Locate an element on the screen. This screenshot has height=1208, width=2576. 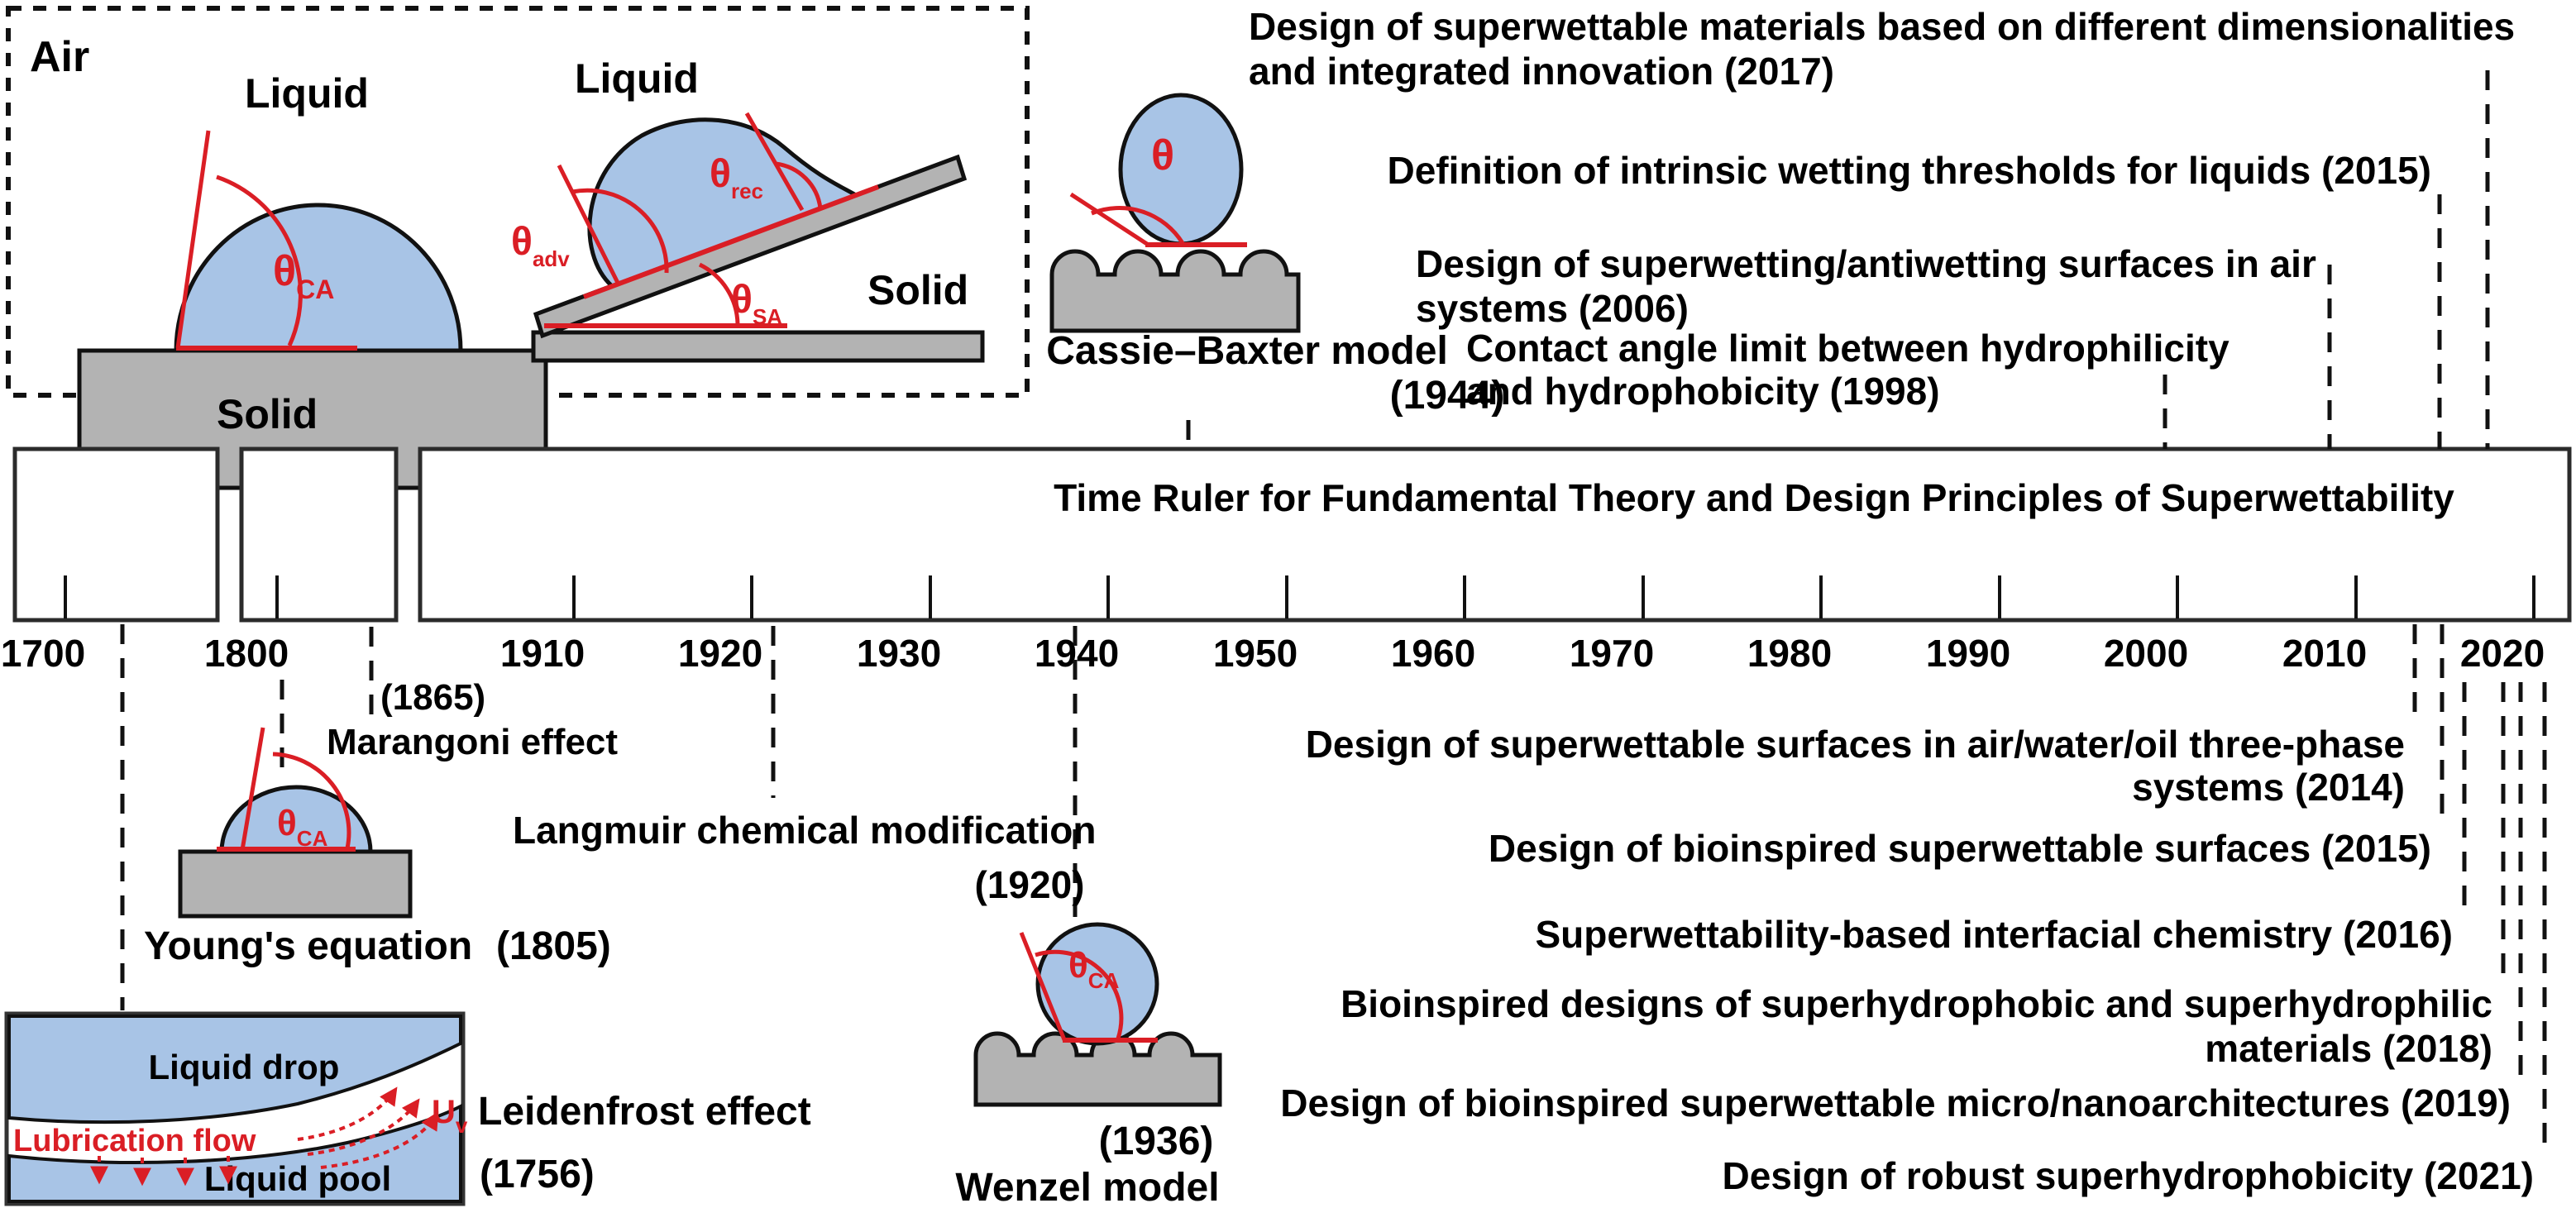
contact-angle-arc-left is located at coordinates (259, 260).